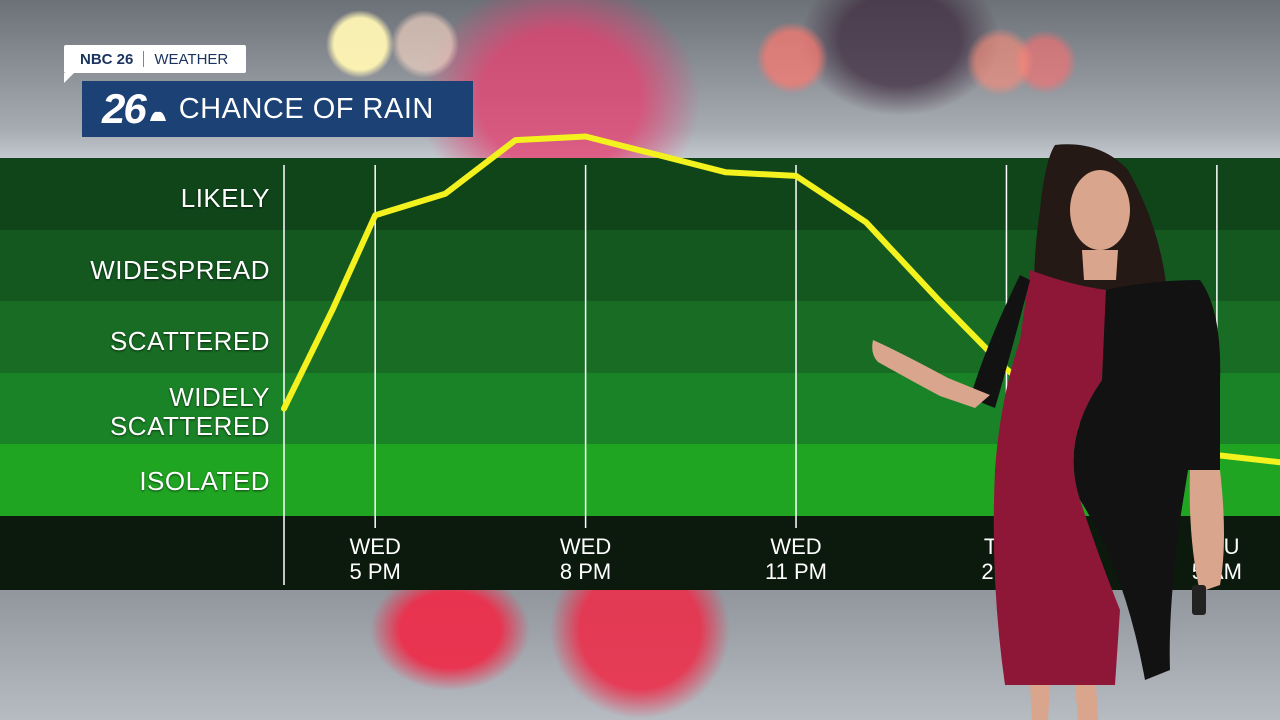 This screenshot has width=1280, height=720. Describe the element at coordinates (124, 108) in the screenshot. I see `station-logo-number: 26` at that location.